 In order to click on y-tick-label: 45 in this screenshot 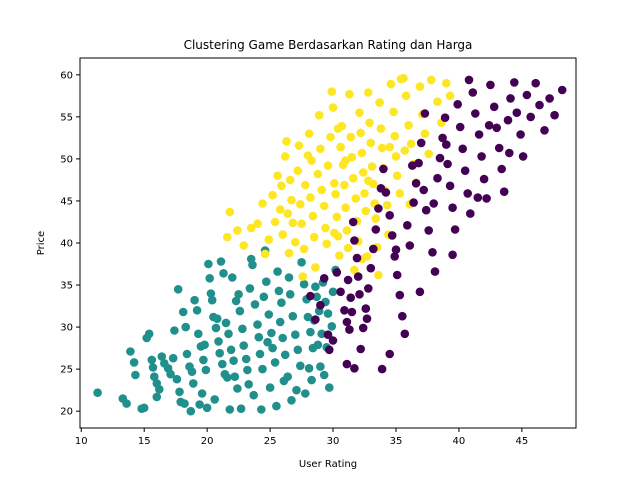, I will do `click(66, 201)`.